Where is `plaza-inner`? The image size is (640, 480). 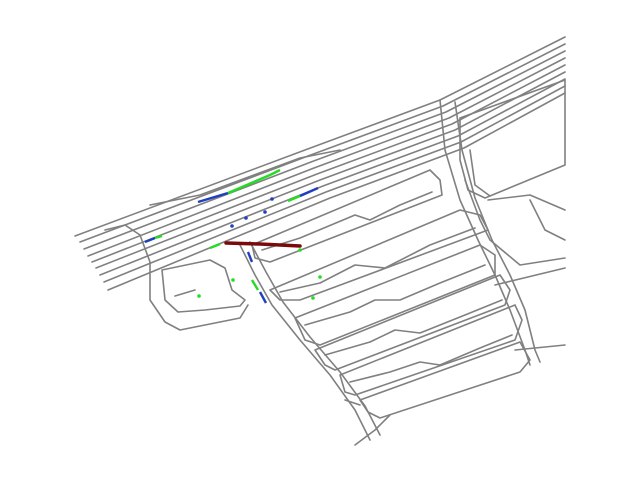
plaza-inner is located at coordinates (480, 173).